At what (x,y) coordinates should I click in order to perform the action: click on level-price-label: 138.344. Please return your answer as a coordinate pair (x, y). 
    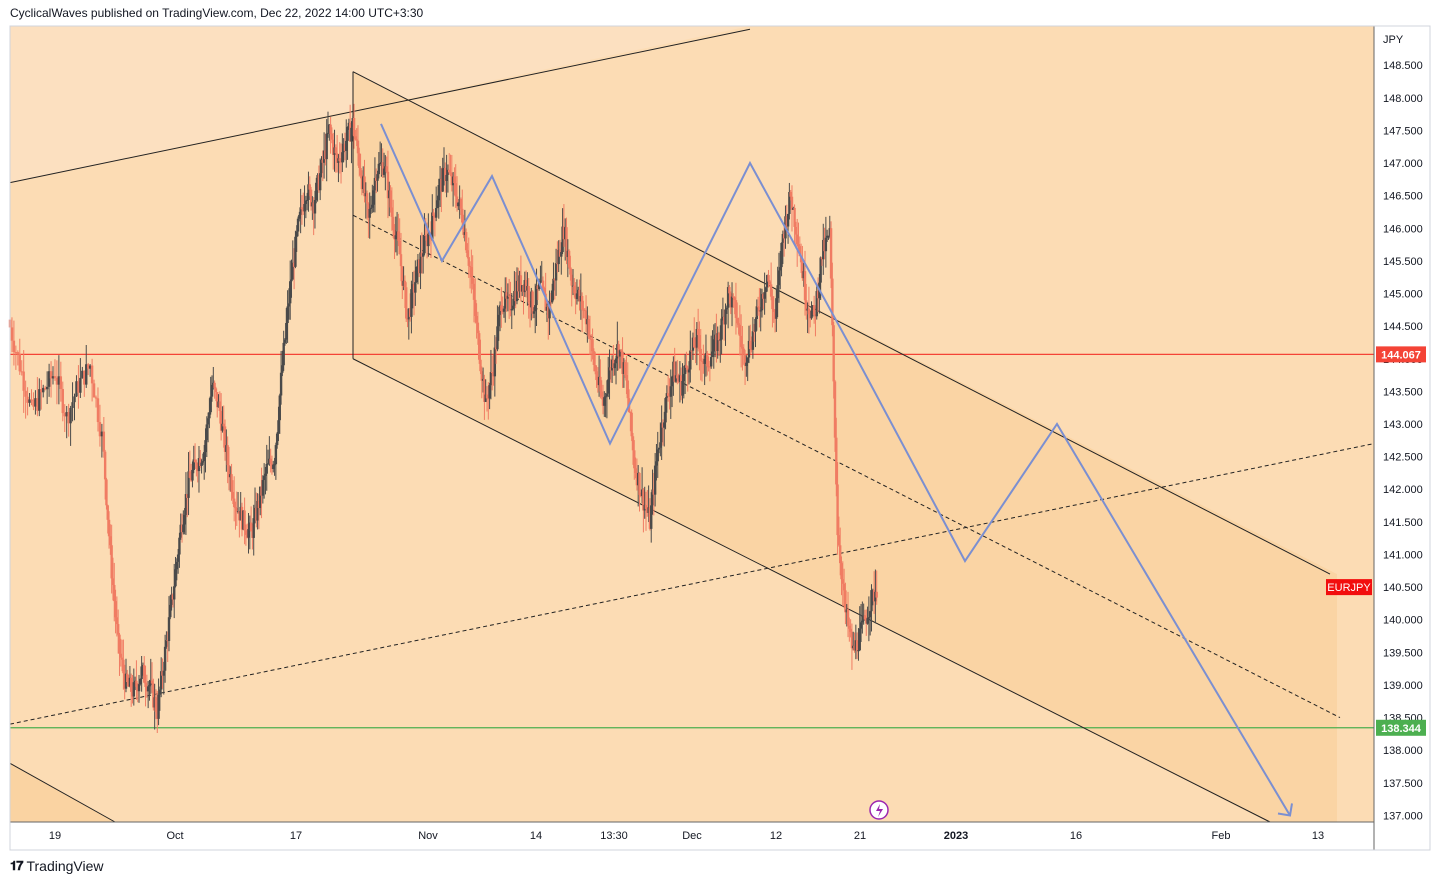
    Looking at the image, I should click on (1401, 729).